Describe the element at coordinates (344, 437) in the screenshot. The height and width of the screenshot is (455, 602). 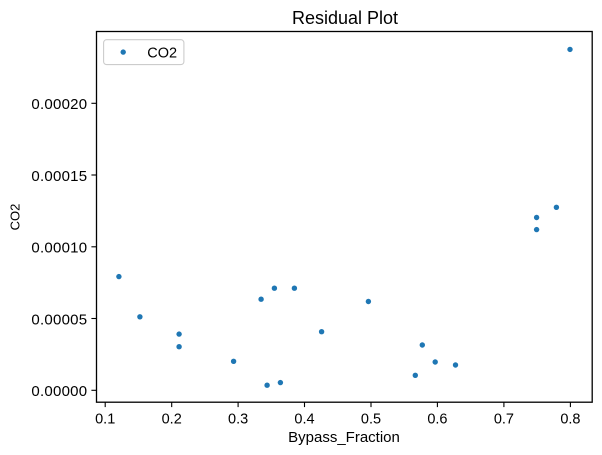
I see `svg-text: Bypass_Fraction` at that location.